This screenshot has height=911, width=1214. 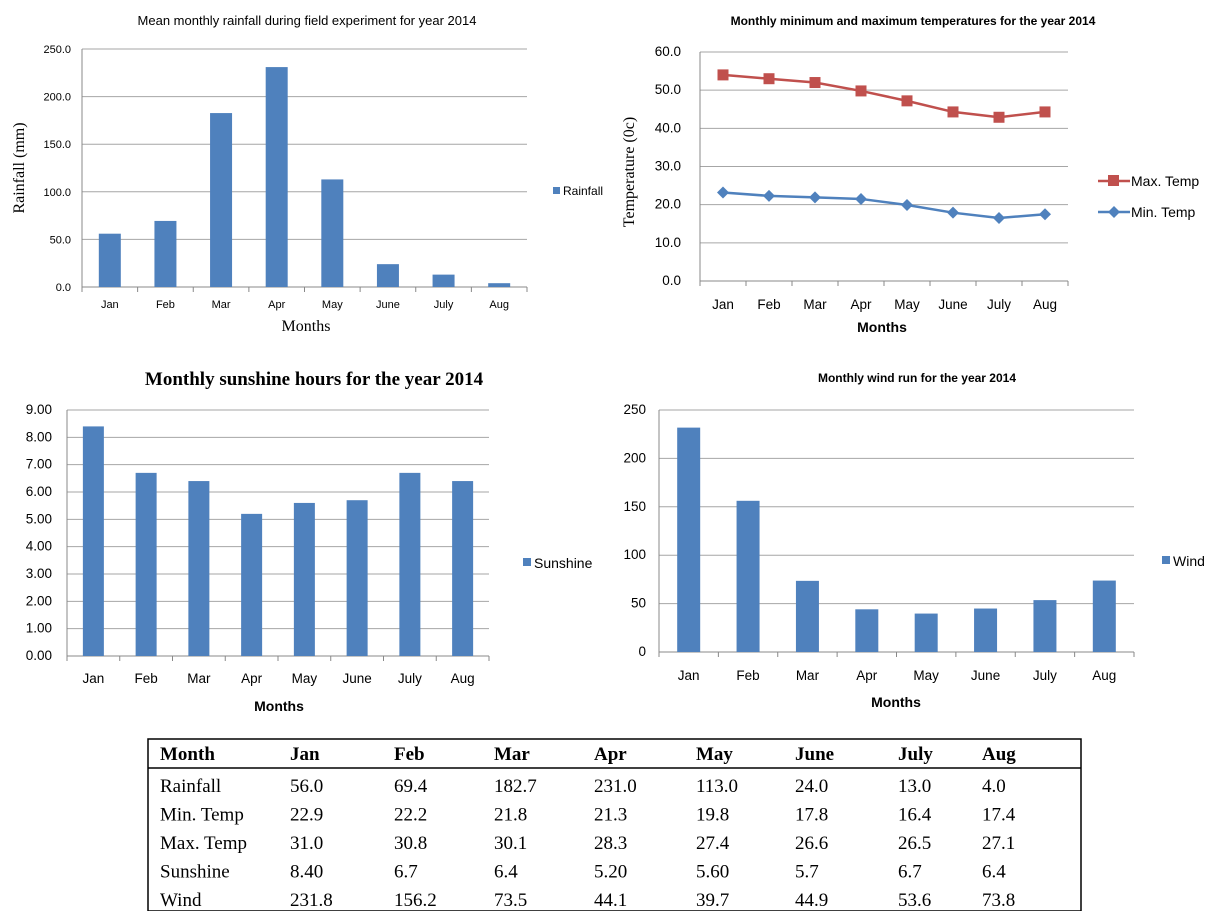 What do you see at coordinates (642, 651) in the screenshot?
I see `wind-y-tick-label: 0` at bounding box center [642, 651].